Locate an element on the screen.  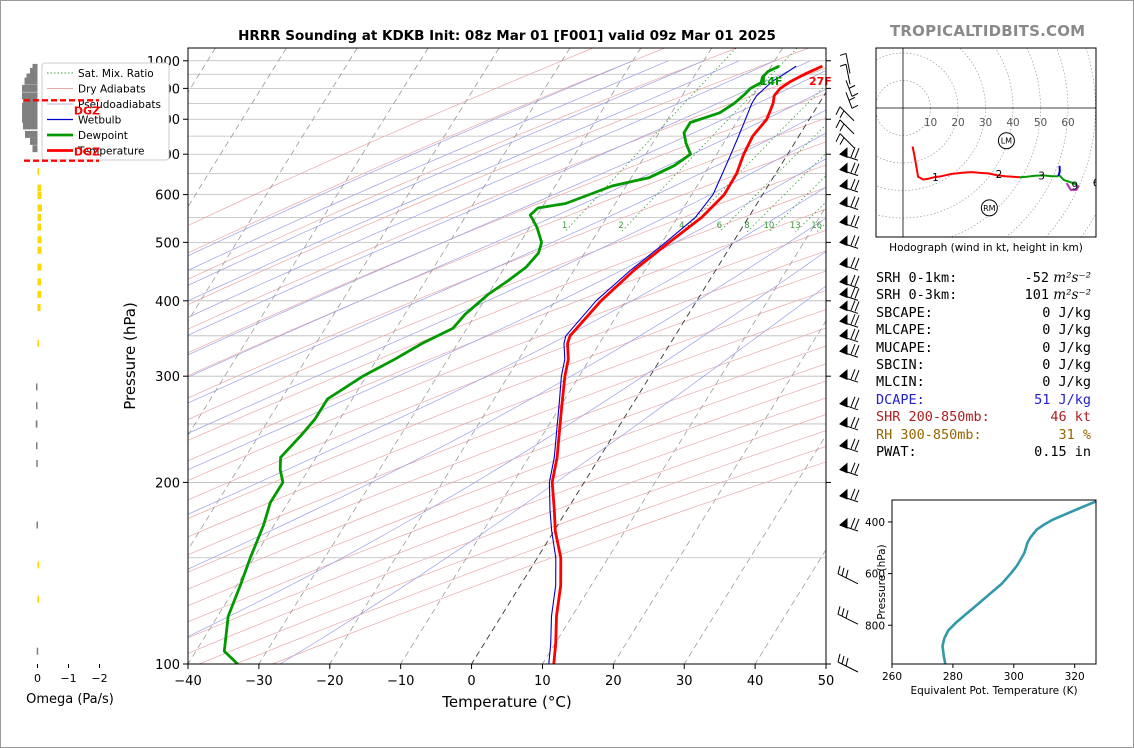
storm-motion-label: LM is located at coordinates (1006, 141).